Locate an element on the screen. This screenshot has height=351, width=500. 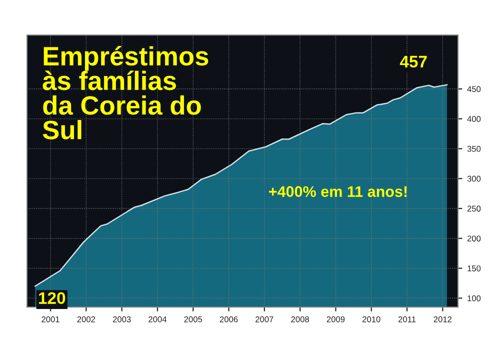
x-tick-label: 2010 is located at coordinates (371, 319).